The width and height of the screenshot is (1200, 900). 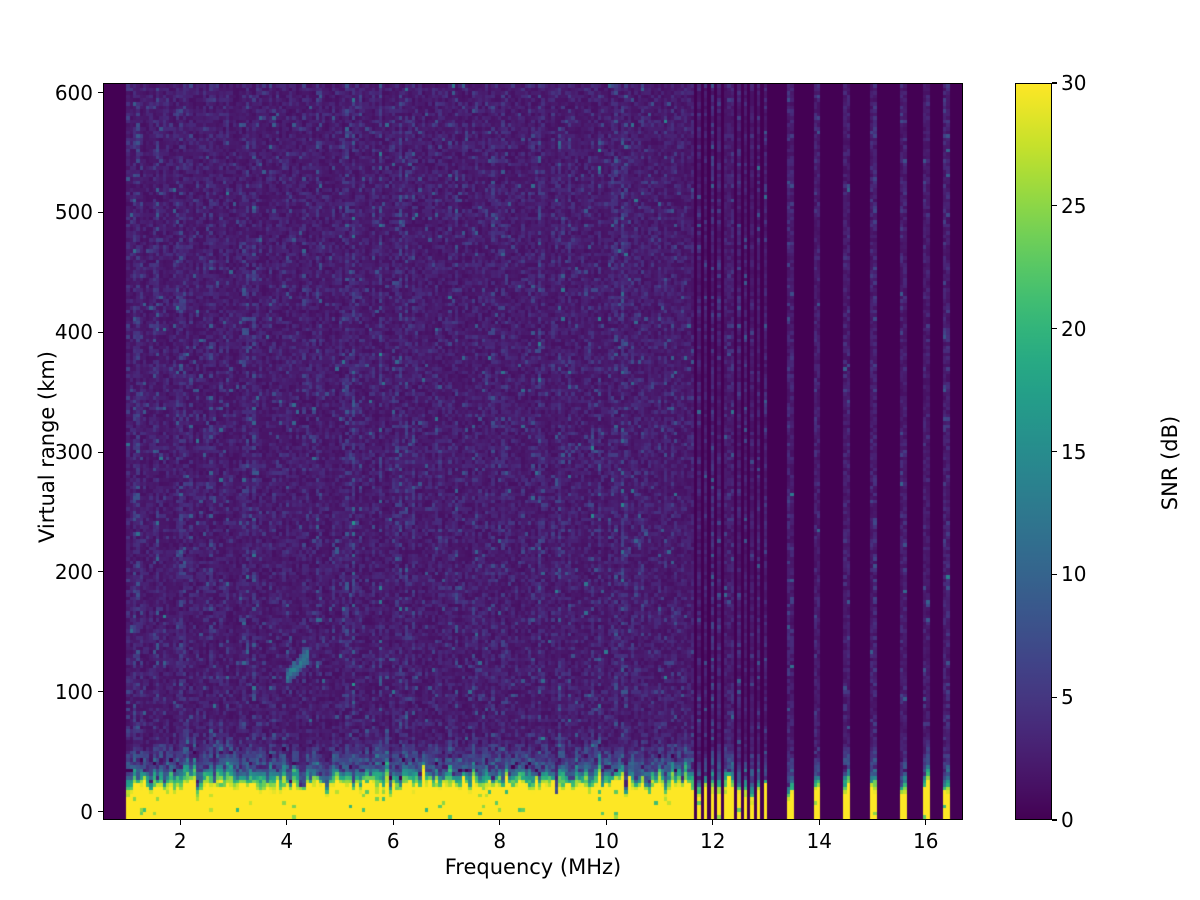 I want to click on x-tick-label: 8, so click(x=500, y=841).